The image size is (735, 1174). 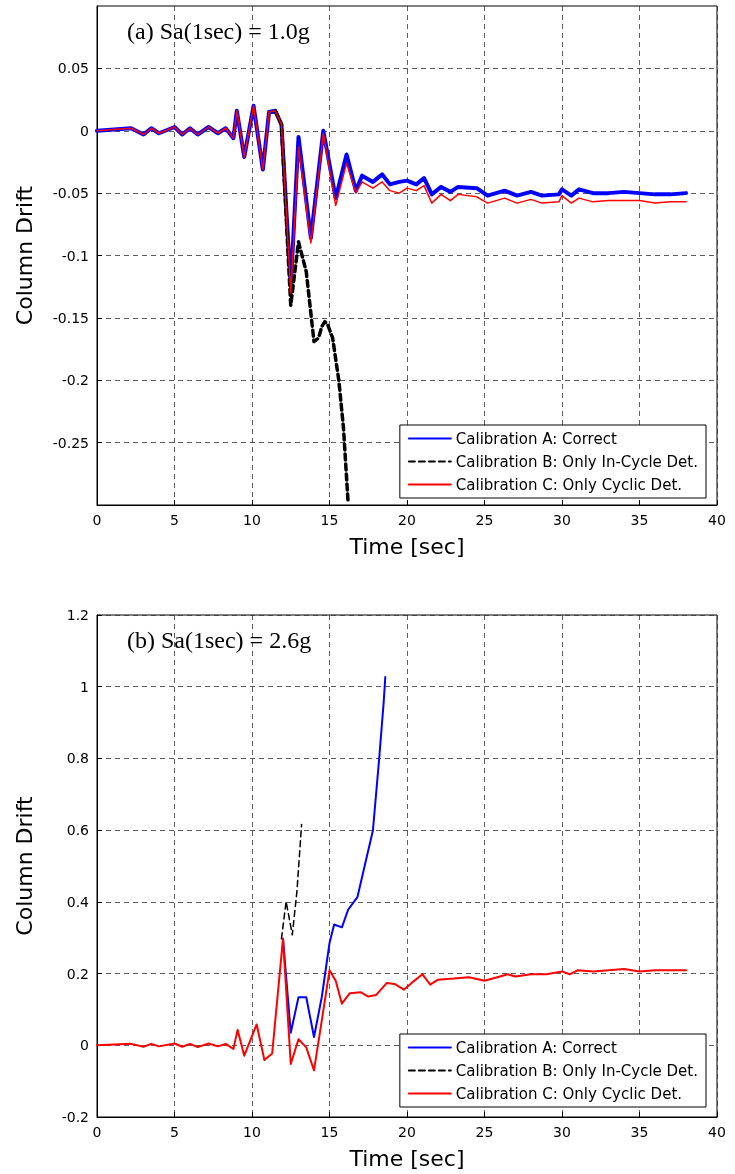 I want to click on text: (a) Sa(1sec) = 1.0g, so click(x=218, y=31).